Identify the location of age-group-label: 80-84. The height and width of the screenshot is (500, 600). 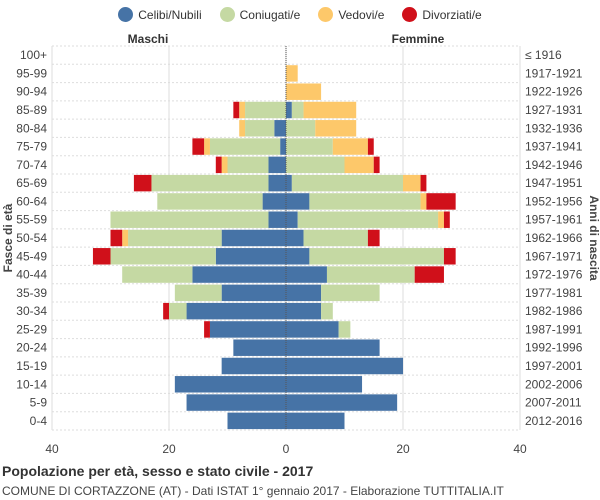
(31, 128).